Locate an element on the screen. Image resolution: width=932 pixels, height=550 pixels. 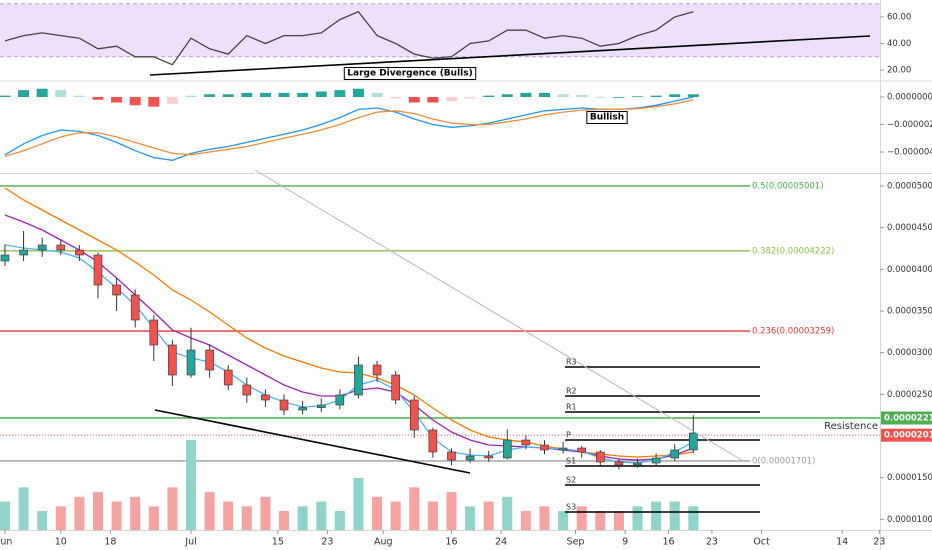
fib-label: 0.236(0.00003259) is located at coordinates (793, 332).